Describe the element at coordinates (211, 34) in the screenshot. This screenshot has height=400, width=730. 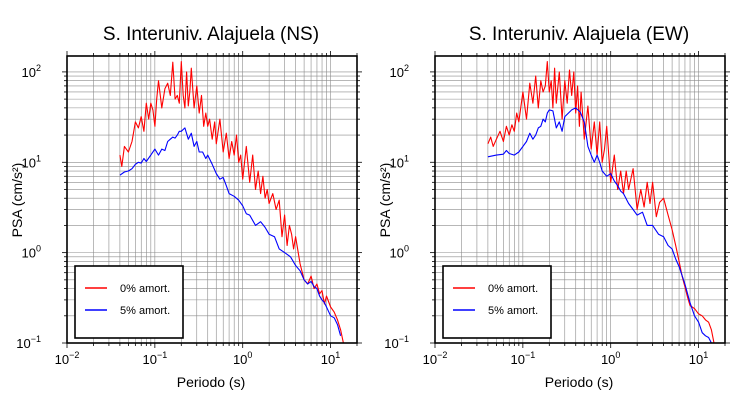
I see `chart-title: S. Interuniv. Alajuela (NS)` at that location.